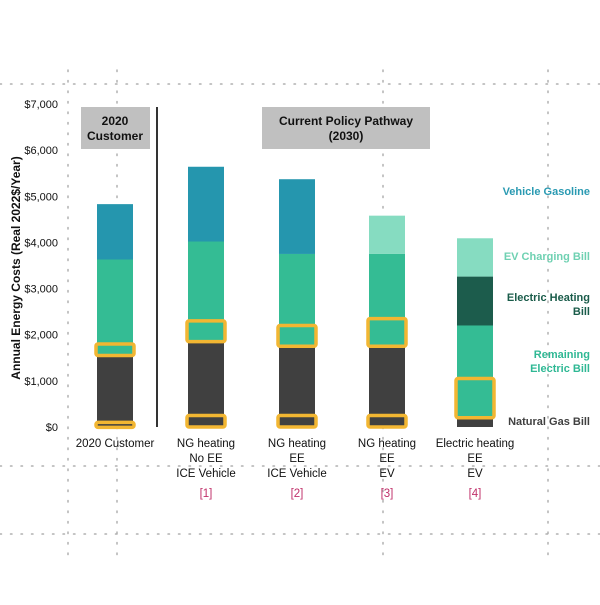  I want to click on series-label-line: EV Charging Bill, so click(547, 257).